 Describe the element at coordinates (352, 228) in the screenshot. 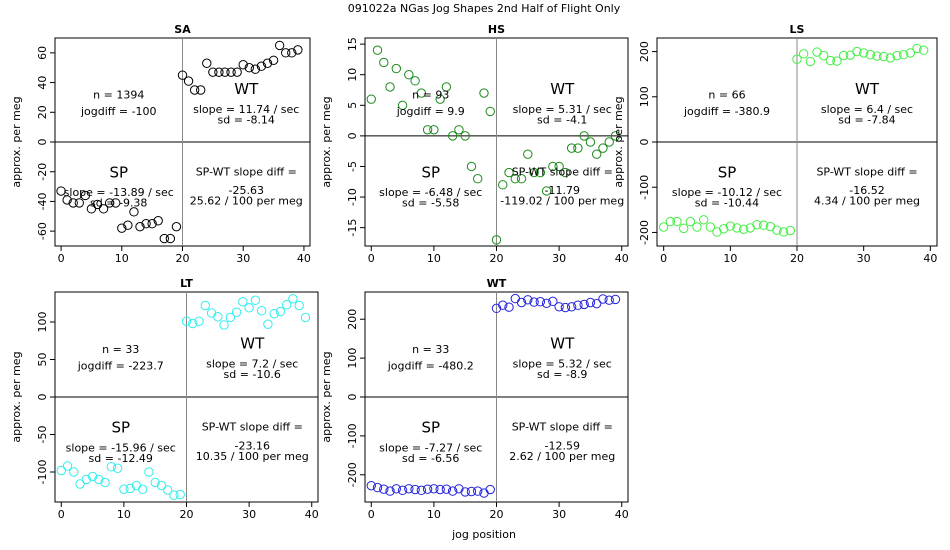

I see `y-tick-label: -15` at that location.